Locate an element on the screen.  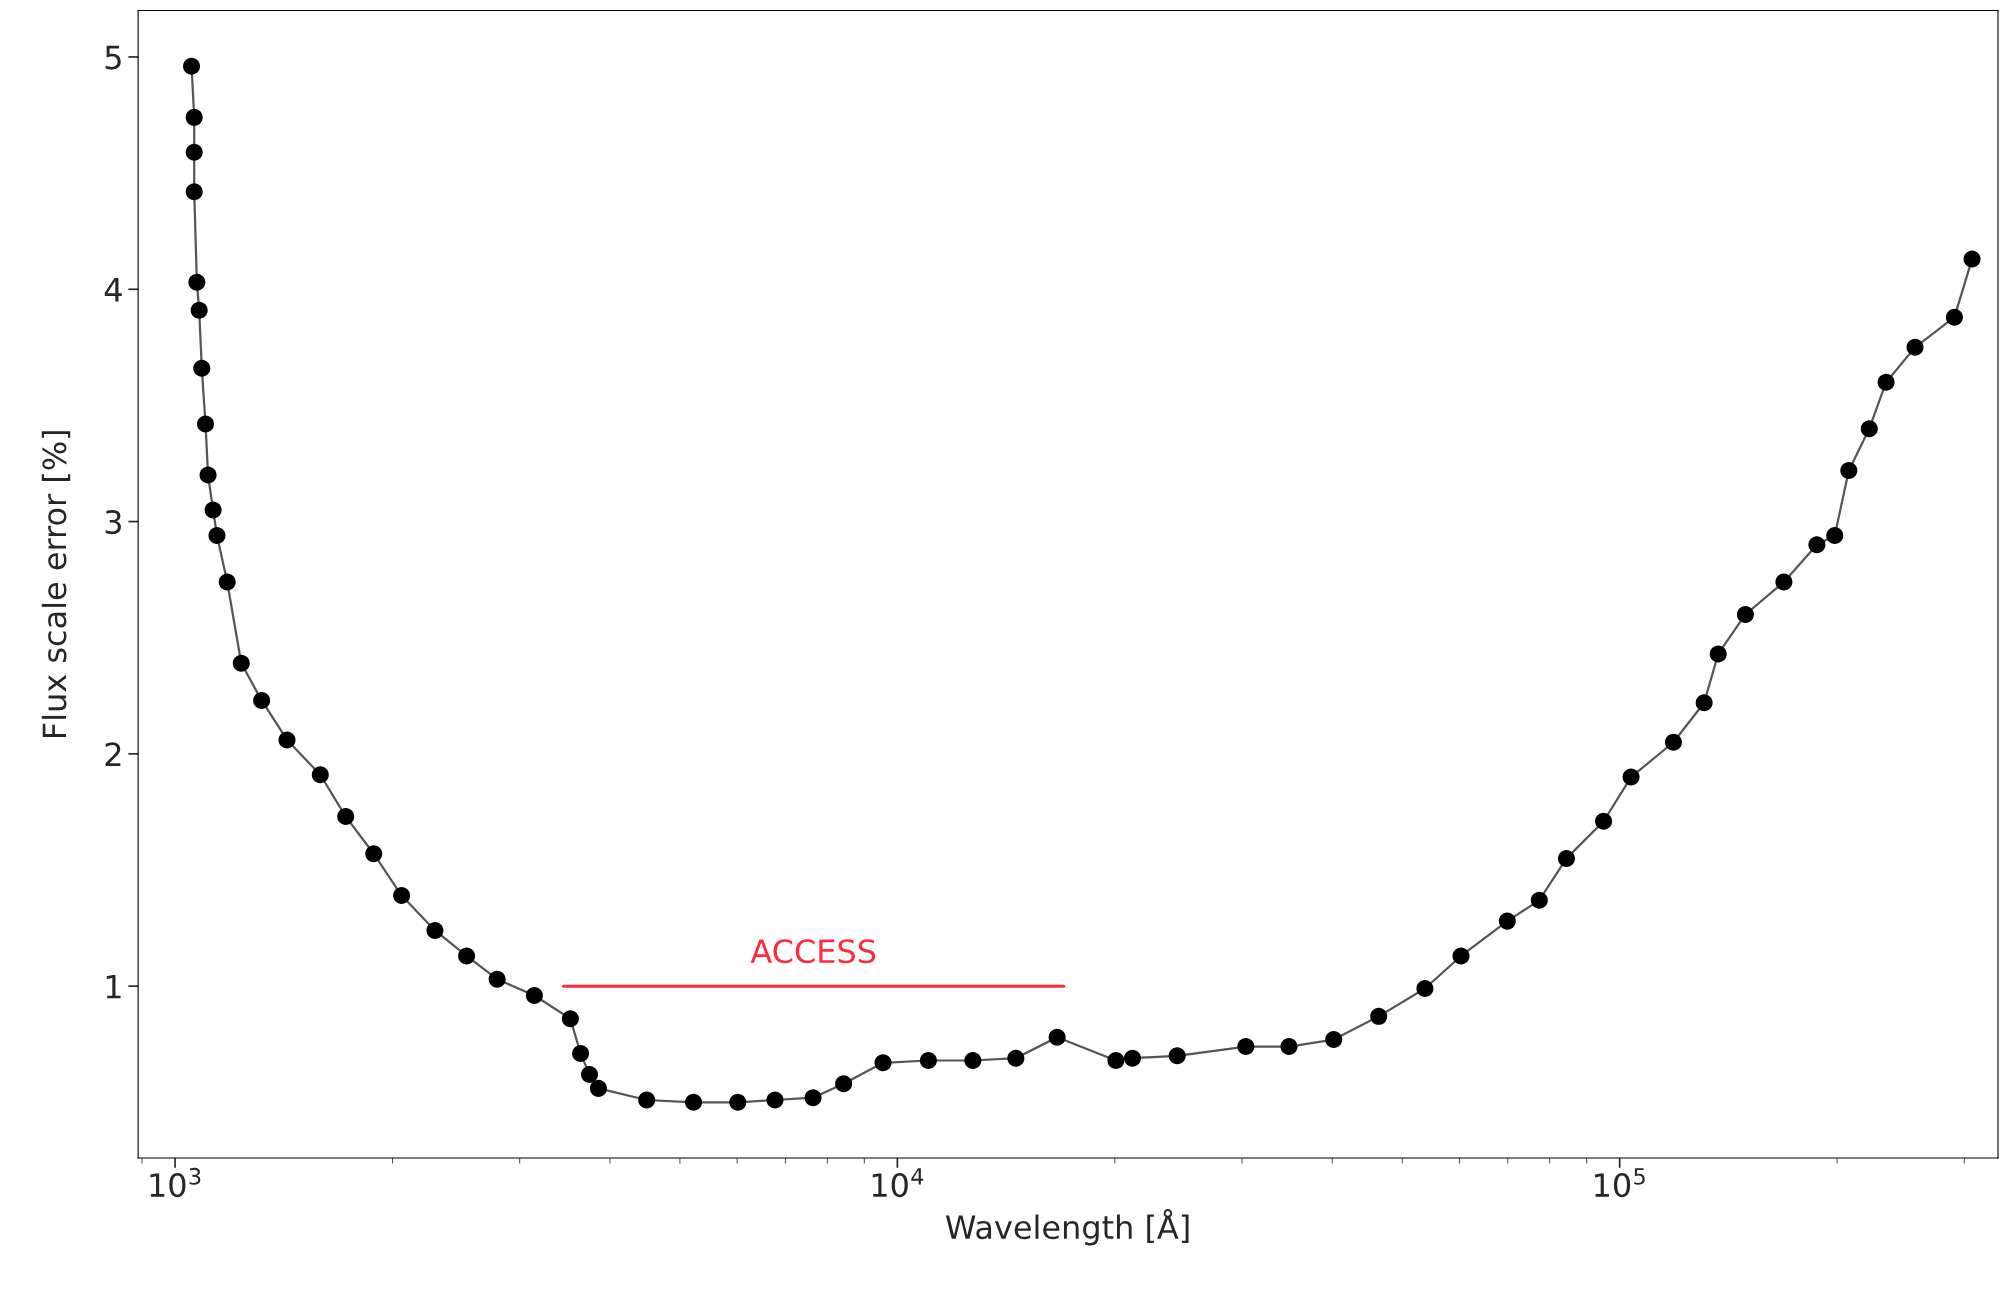
y-tick-label: 3 is located at coordinates (113, 522).